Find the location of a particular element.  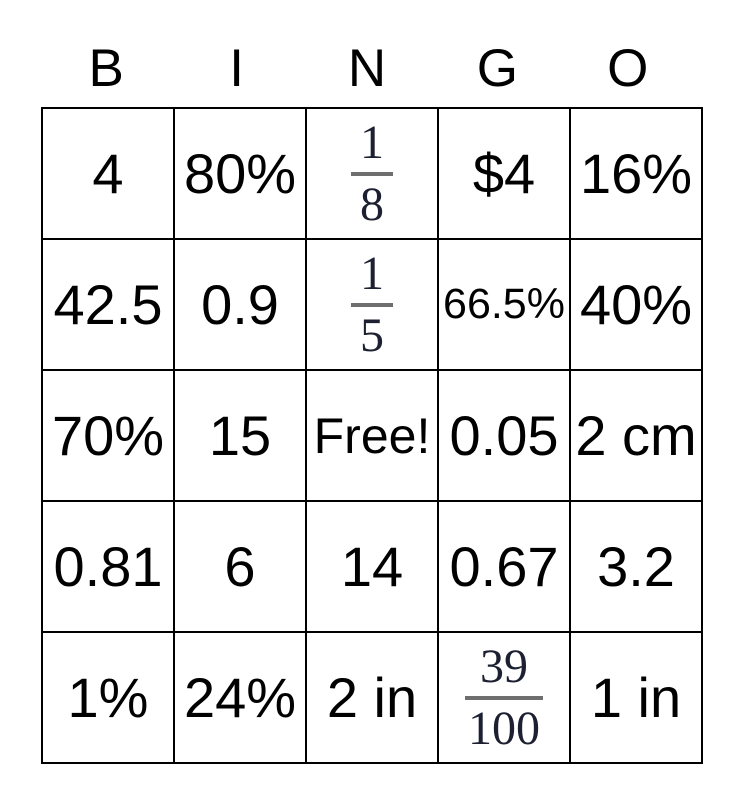

cell-g-2: 66.5% is located at coordinates (504, 304).